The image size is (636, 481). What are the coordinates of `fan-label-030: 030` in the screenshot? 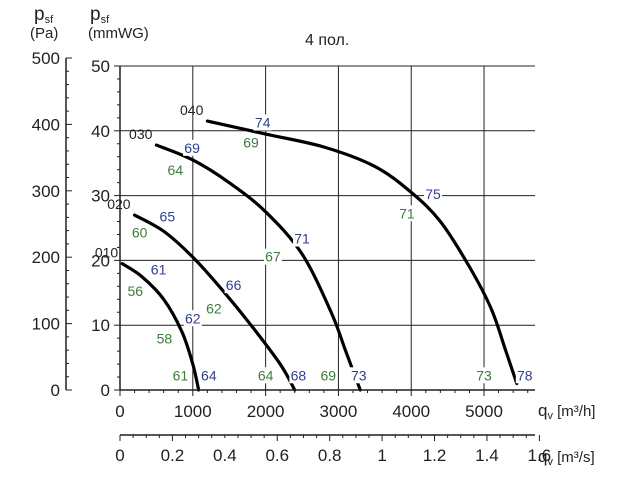 It's located at (141, 134).